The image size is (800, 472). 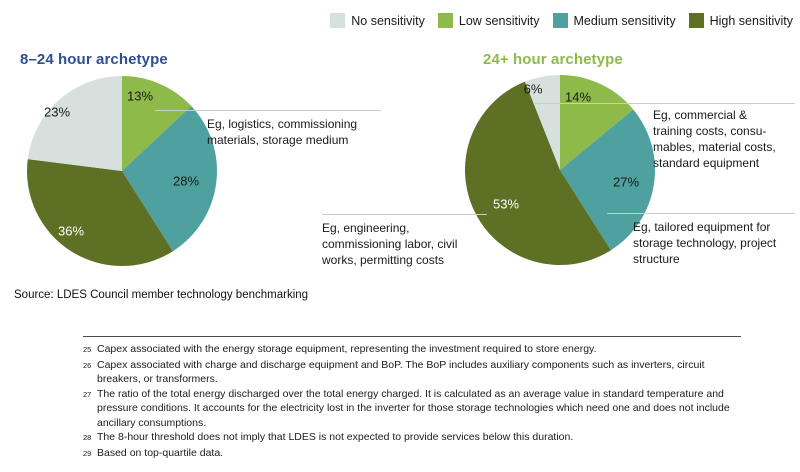 What do you see at coordinates (87, 365) in the screenshot?
I see `footnote-number: 26` at bounding box center [87, 365].